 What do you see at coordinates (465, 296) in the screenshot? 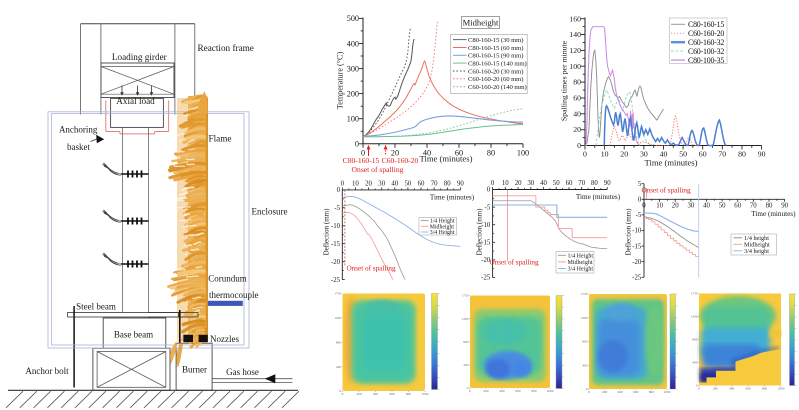
I see `svg-text: 1750` at bounding box center [465, 296].